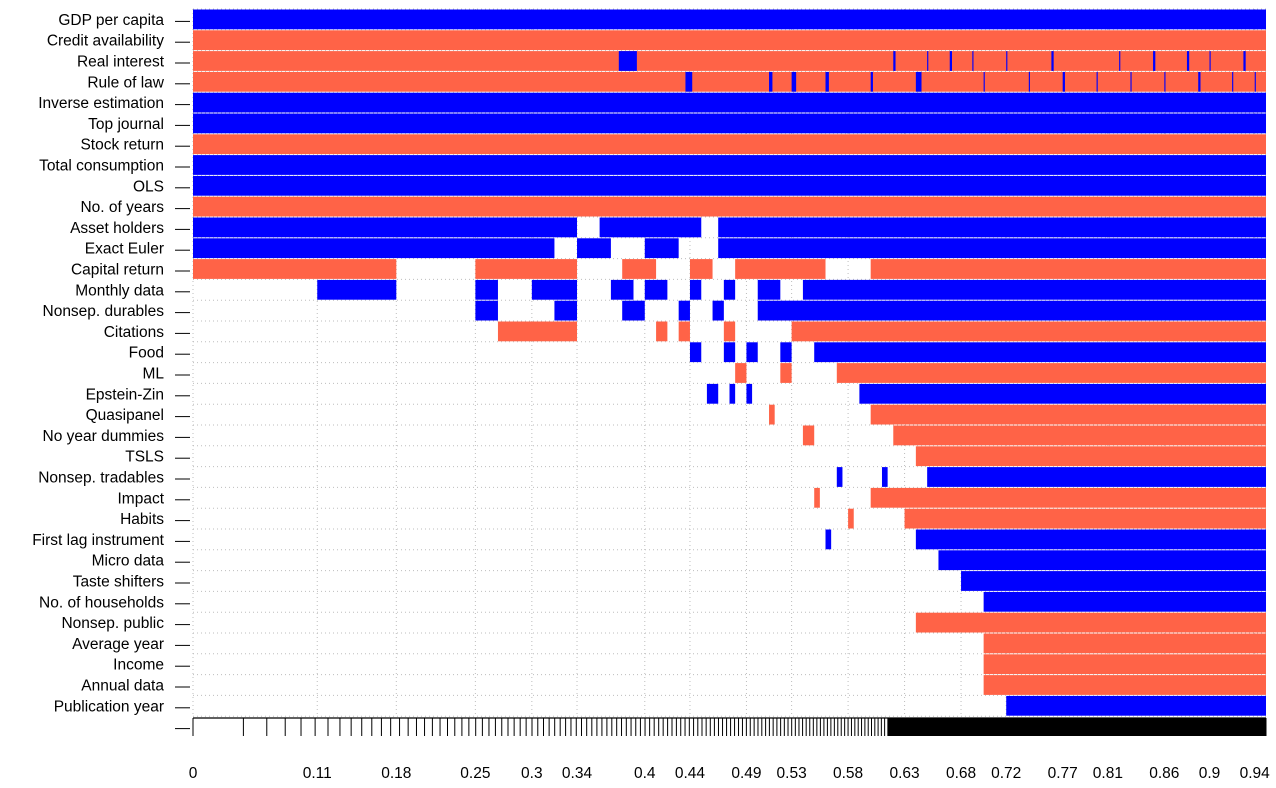 This screenshot has height=788, width=1276. What do you see at coordinates (125, 82) in the screenshot?
I see `row-label: Rule of law` at bounding box center [125, 82].